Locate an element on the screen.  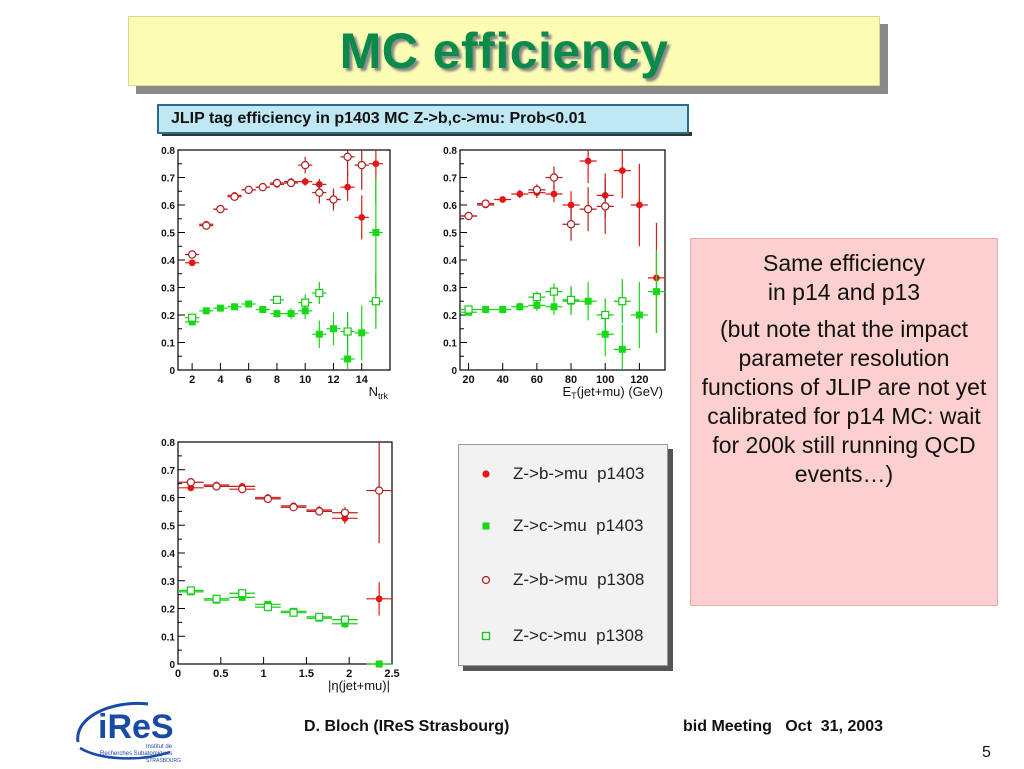
filled-circle-icon is located at coordinates (486, 474).